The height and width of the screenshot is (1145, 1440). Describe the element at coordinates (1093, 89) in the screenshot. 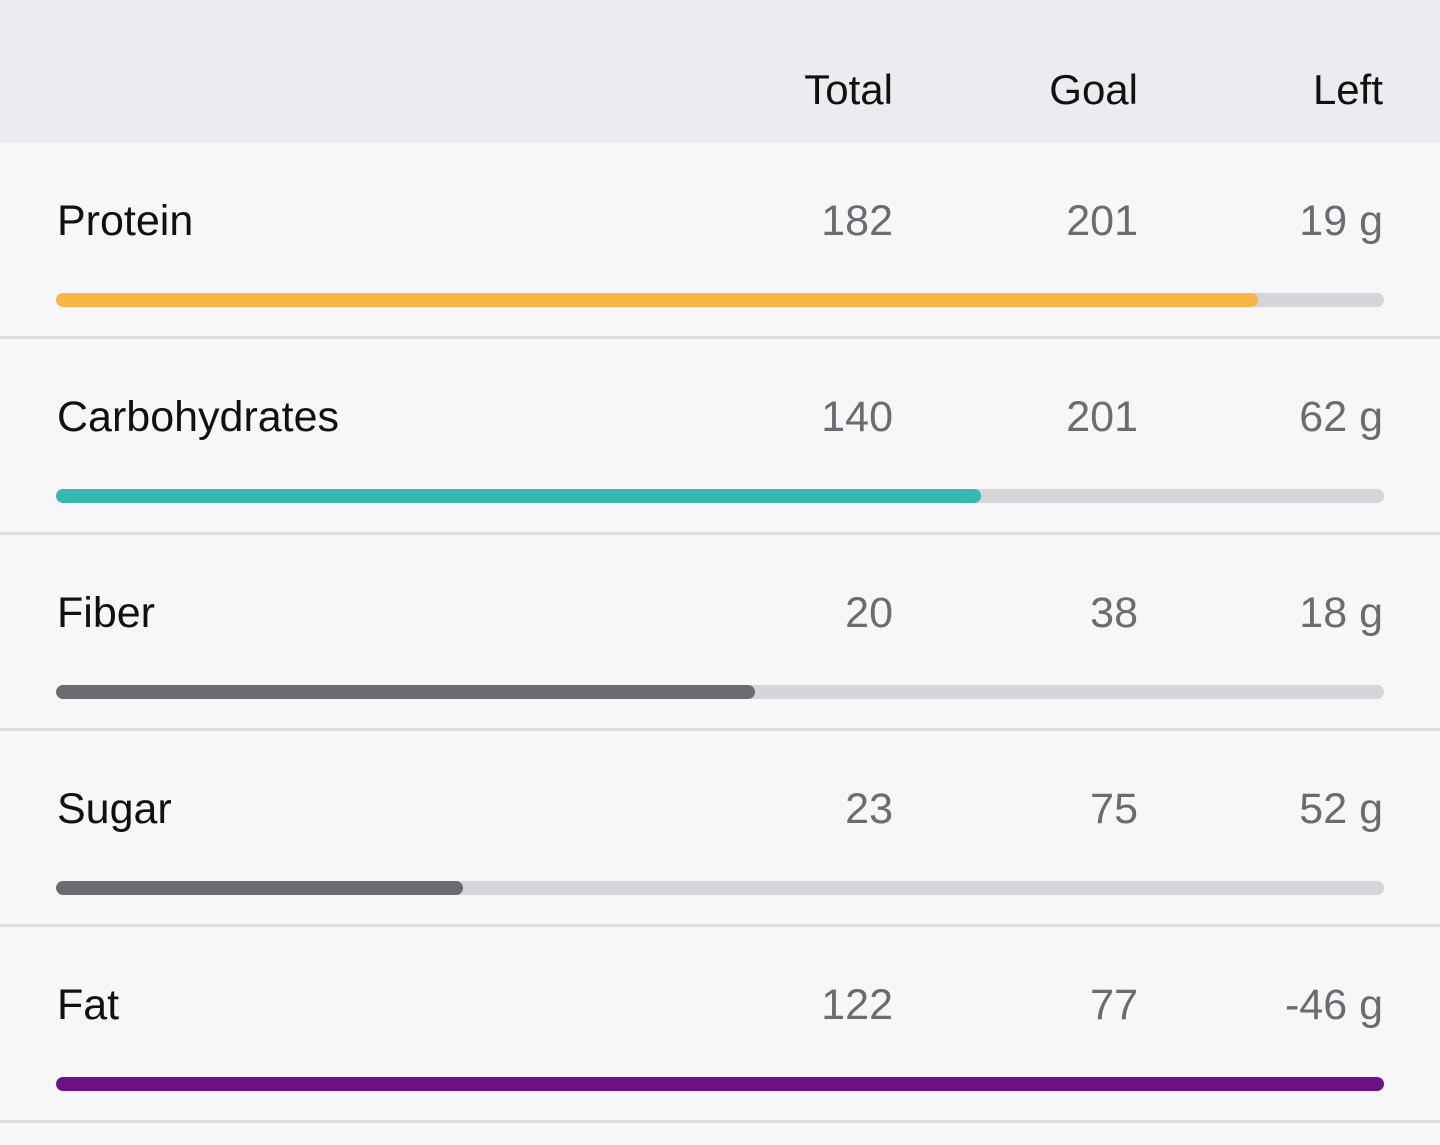

I see `column-header: Goal` at that location.